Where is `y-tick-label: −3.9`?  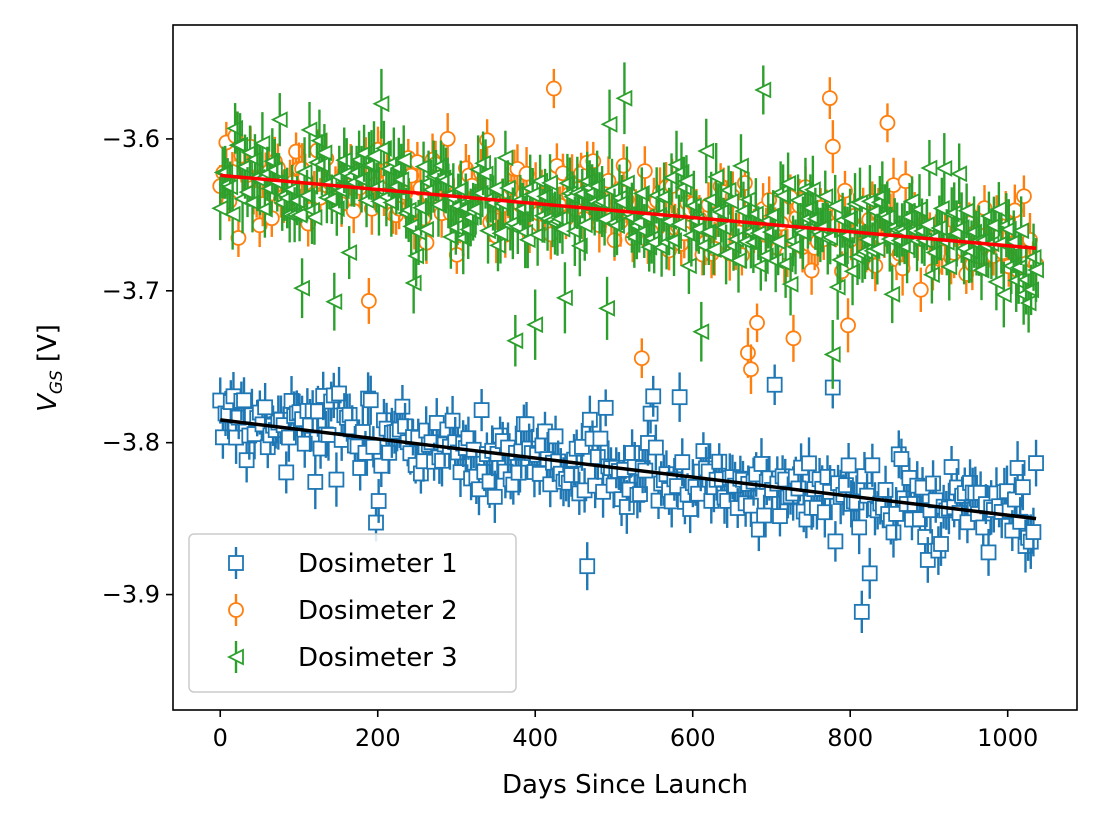
y-tick-label: −3.9 is located at coordinates (131, 595).